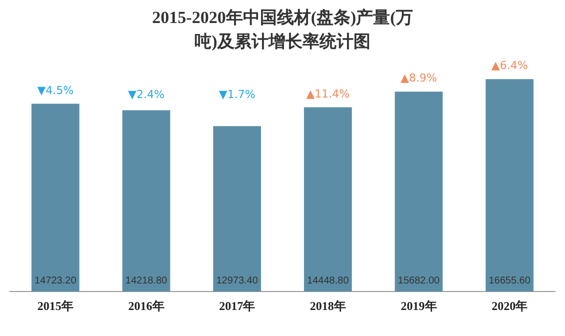 The height and width of the screenshot is (336, 565). Describe the element at coordinates (419, 281) in the screenshot. I see `data-label: 15682.00` at that location.